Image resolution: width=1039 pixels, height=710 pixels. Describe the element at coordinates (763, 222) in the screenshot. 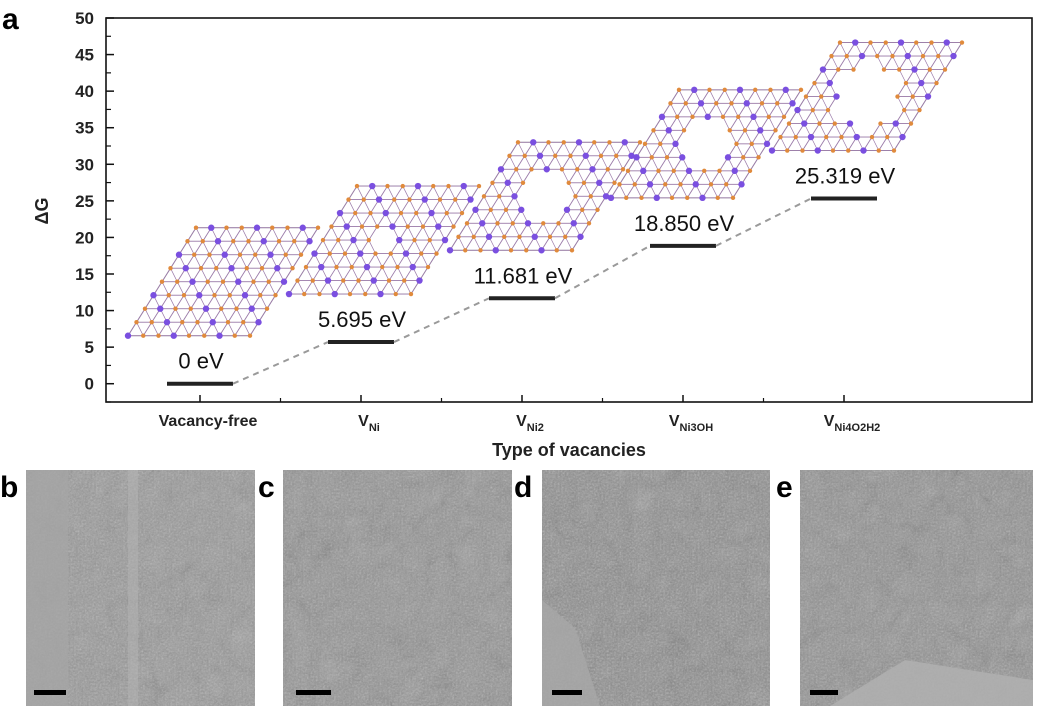

I see `dashed-connector` at that location.